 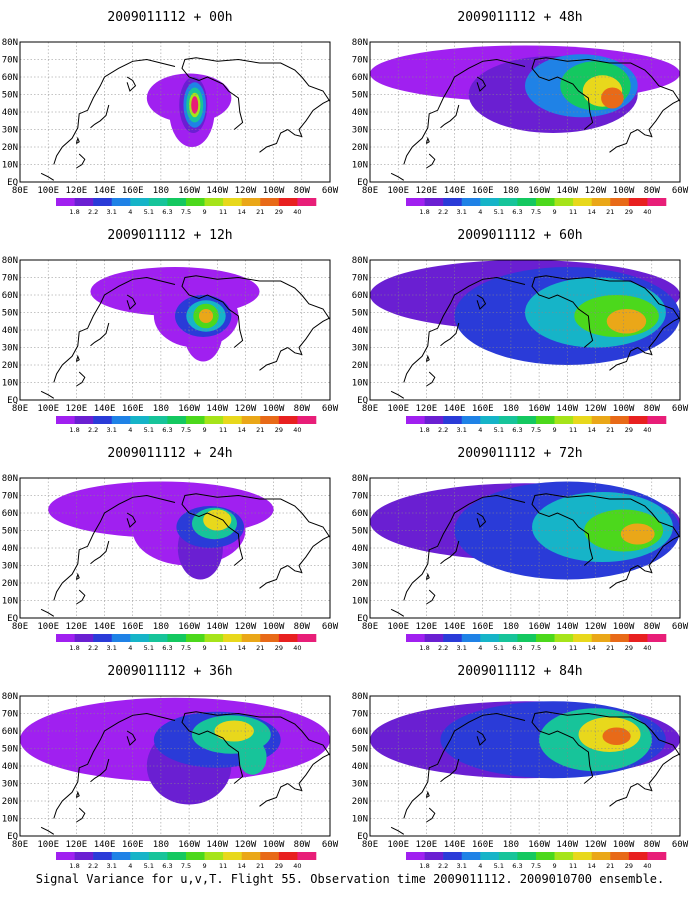 What do you see at coordinates (133, 845) in the screenshot?
I see `lon-tick-label: 160E` at bounding box center [133, 845].